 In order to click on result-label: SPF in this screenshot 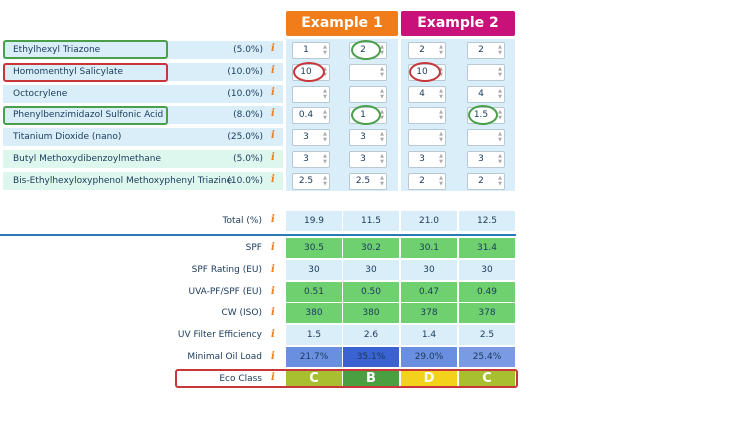, I will do `click(253, 248)`.